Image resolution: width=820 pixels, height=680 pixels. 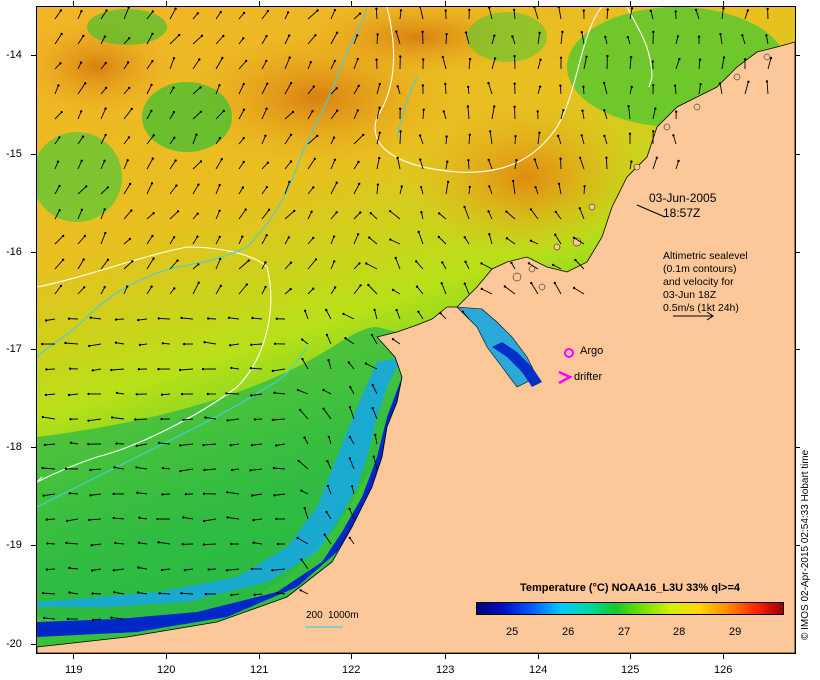 What do you see at coordinates (351, 670) in the screenshot?
I see `lon-tick-label: 122` at bounding box center [351, 670].